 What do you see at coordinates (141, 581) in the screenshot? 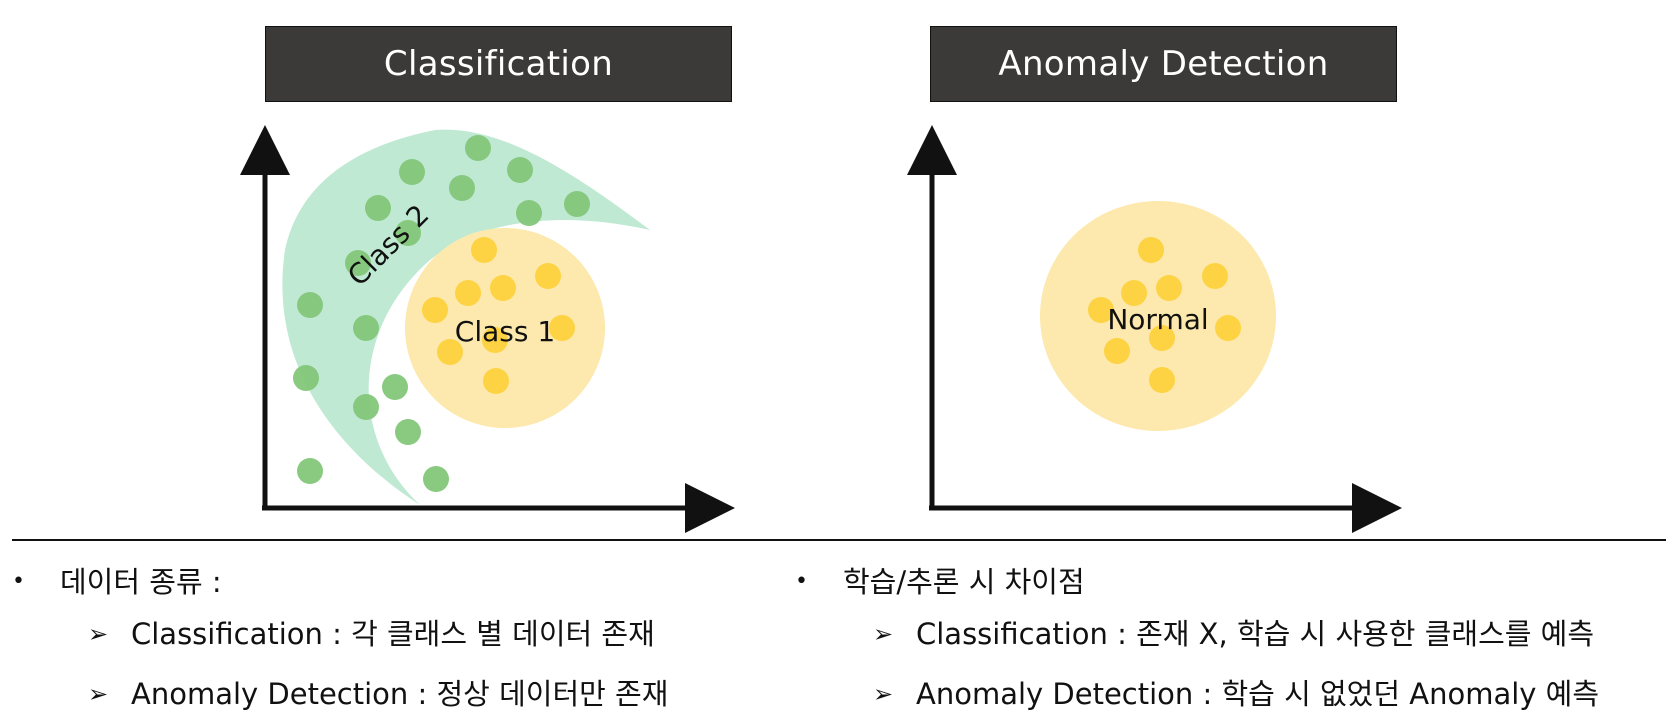
I see `heading-text: 데이터 종류 :` at bounding box center [141, 581].